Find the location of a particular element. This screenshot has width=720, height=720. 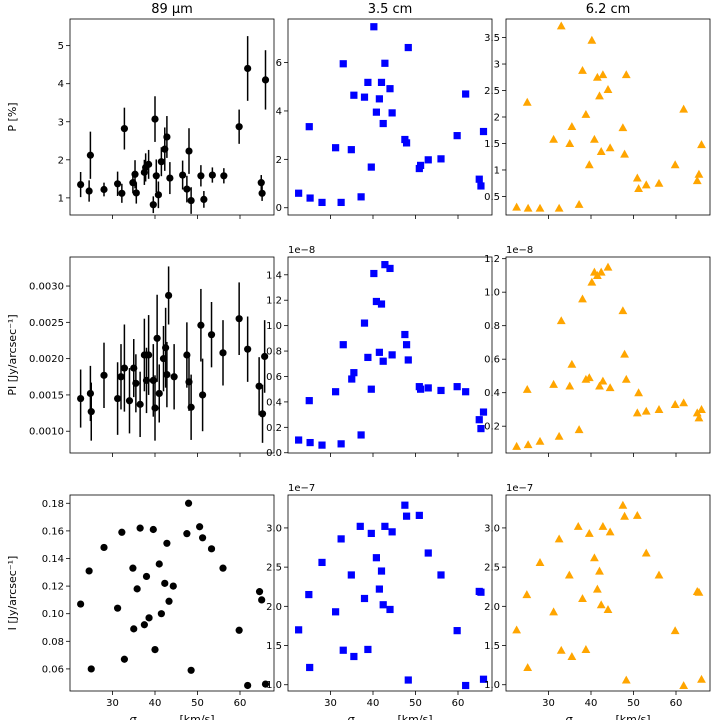

y-tick-label: 0.0030 is located at coordinates (46, 287).